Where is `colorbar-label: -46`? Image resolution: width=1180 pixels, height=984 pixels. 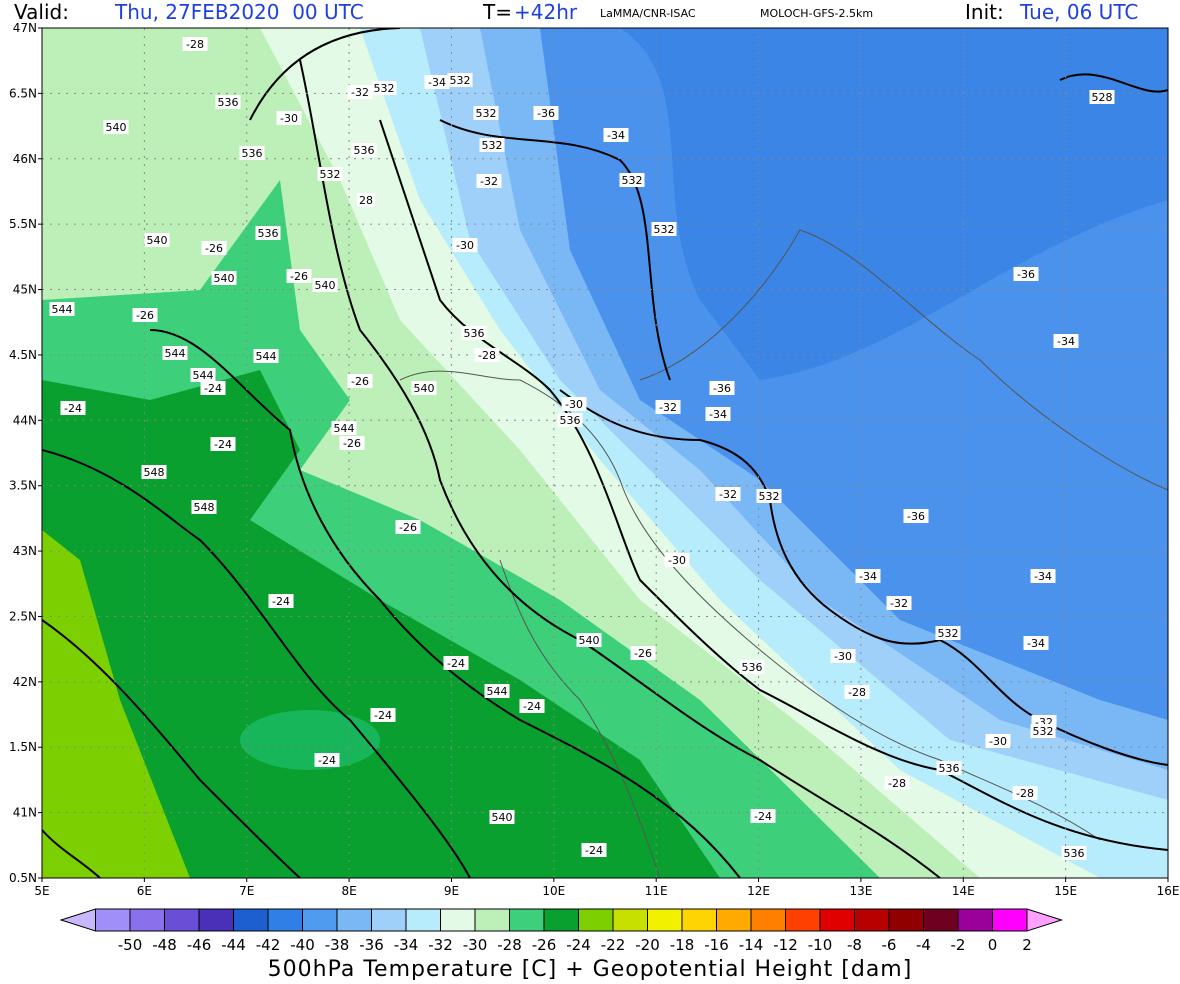
colorbar-label: -46 is located at coordinates (199, 945).